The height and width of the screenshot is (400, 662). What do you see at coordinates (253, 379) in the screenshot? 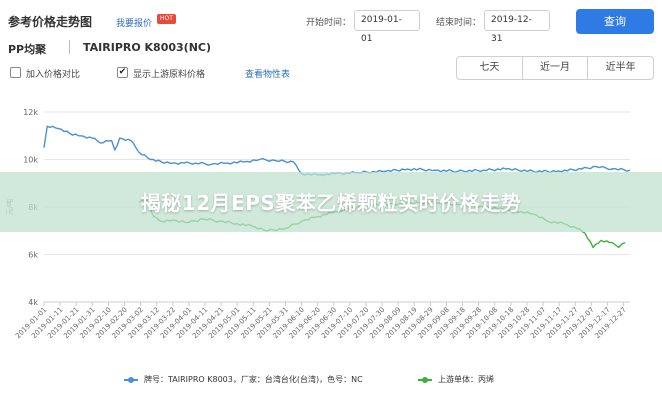
I see `legend-label-primary: 牌号：TAIRIPRO K8003，厂家：台湾台化(台湾)，色号：NC` at bounding box center [253, 379].